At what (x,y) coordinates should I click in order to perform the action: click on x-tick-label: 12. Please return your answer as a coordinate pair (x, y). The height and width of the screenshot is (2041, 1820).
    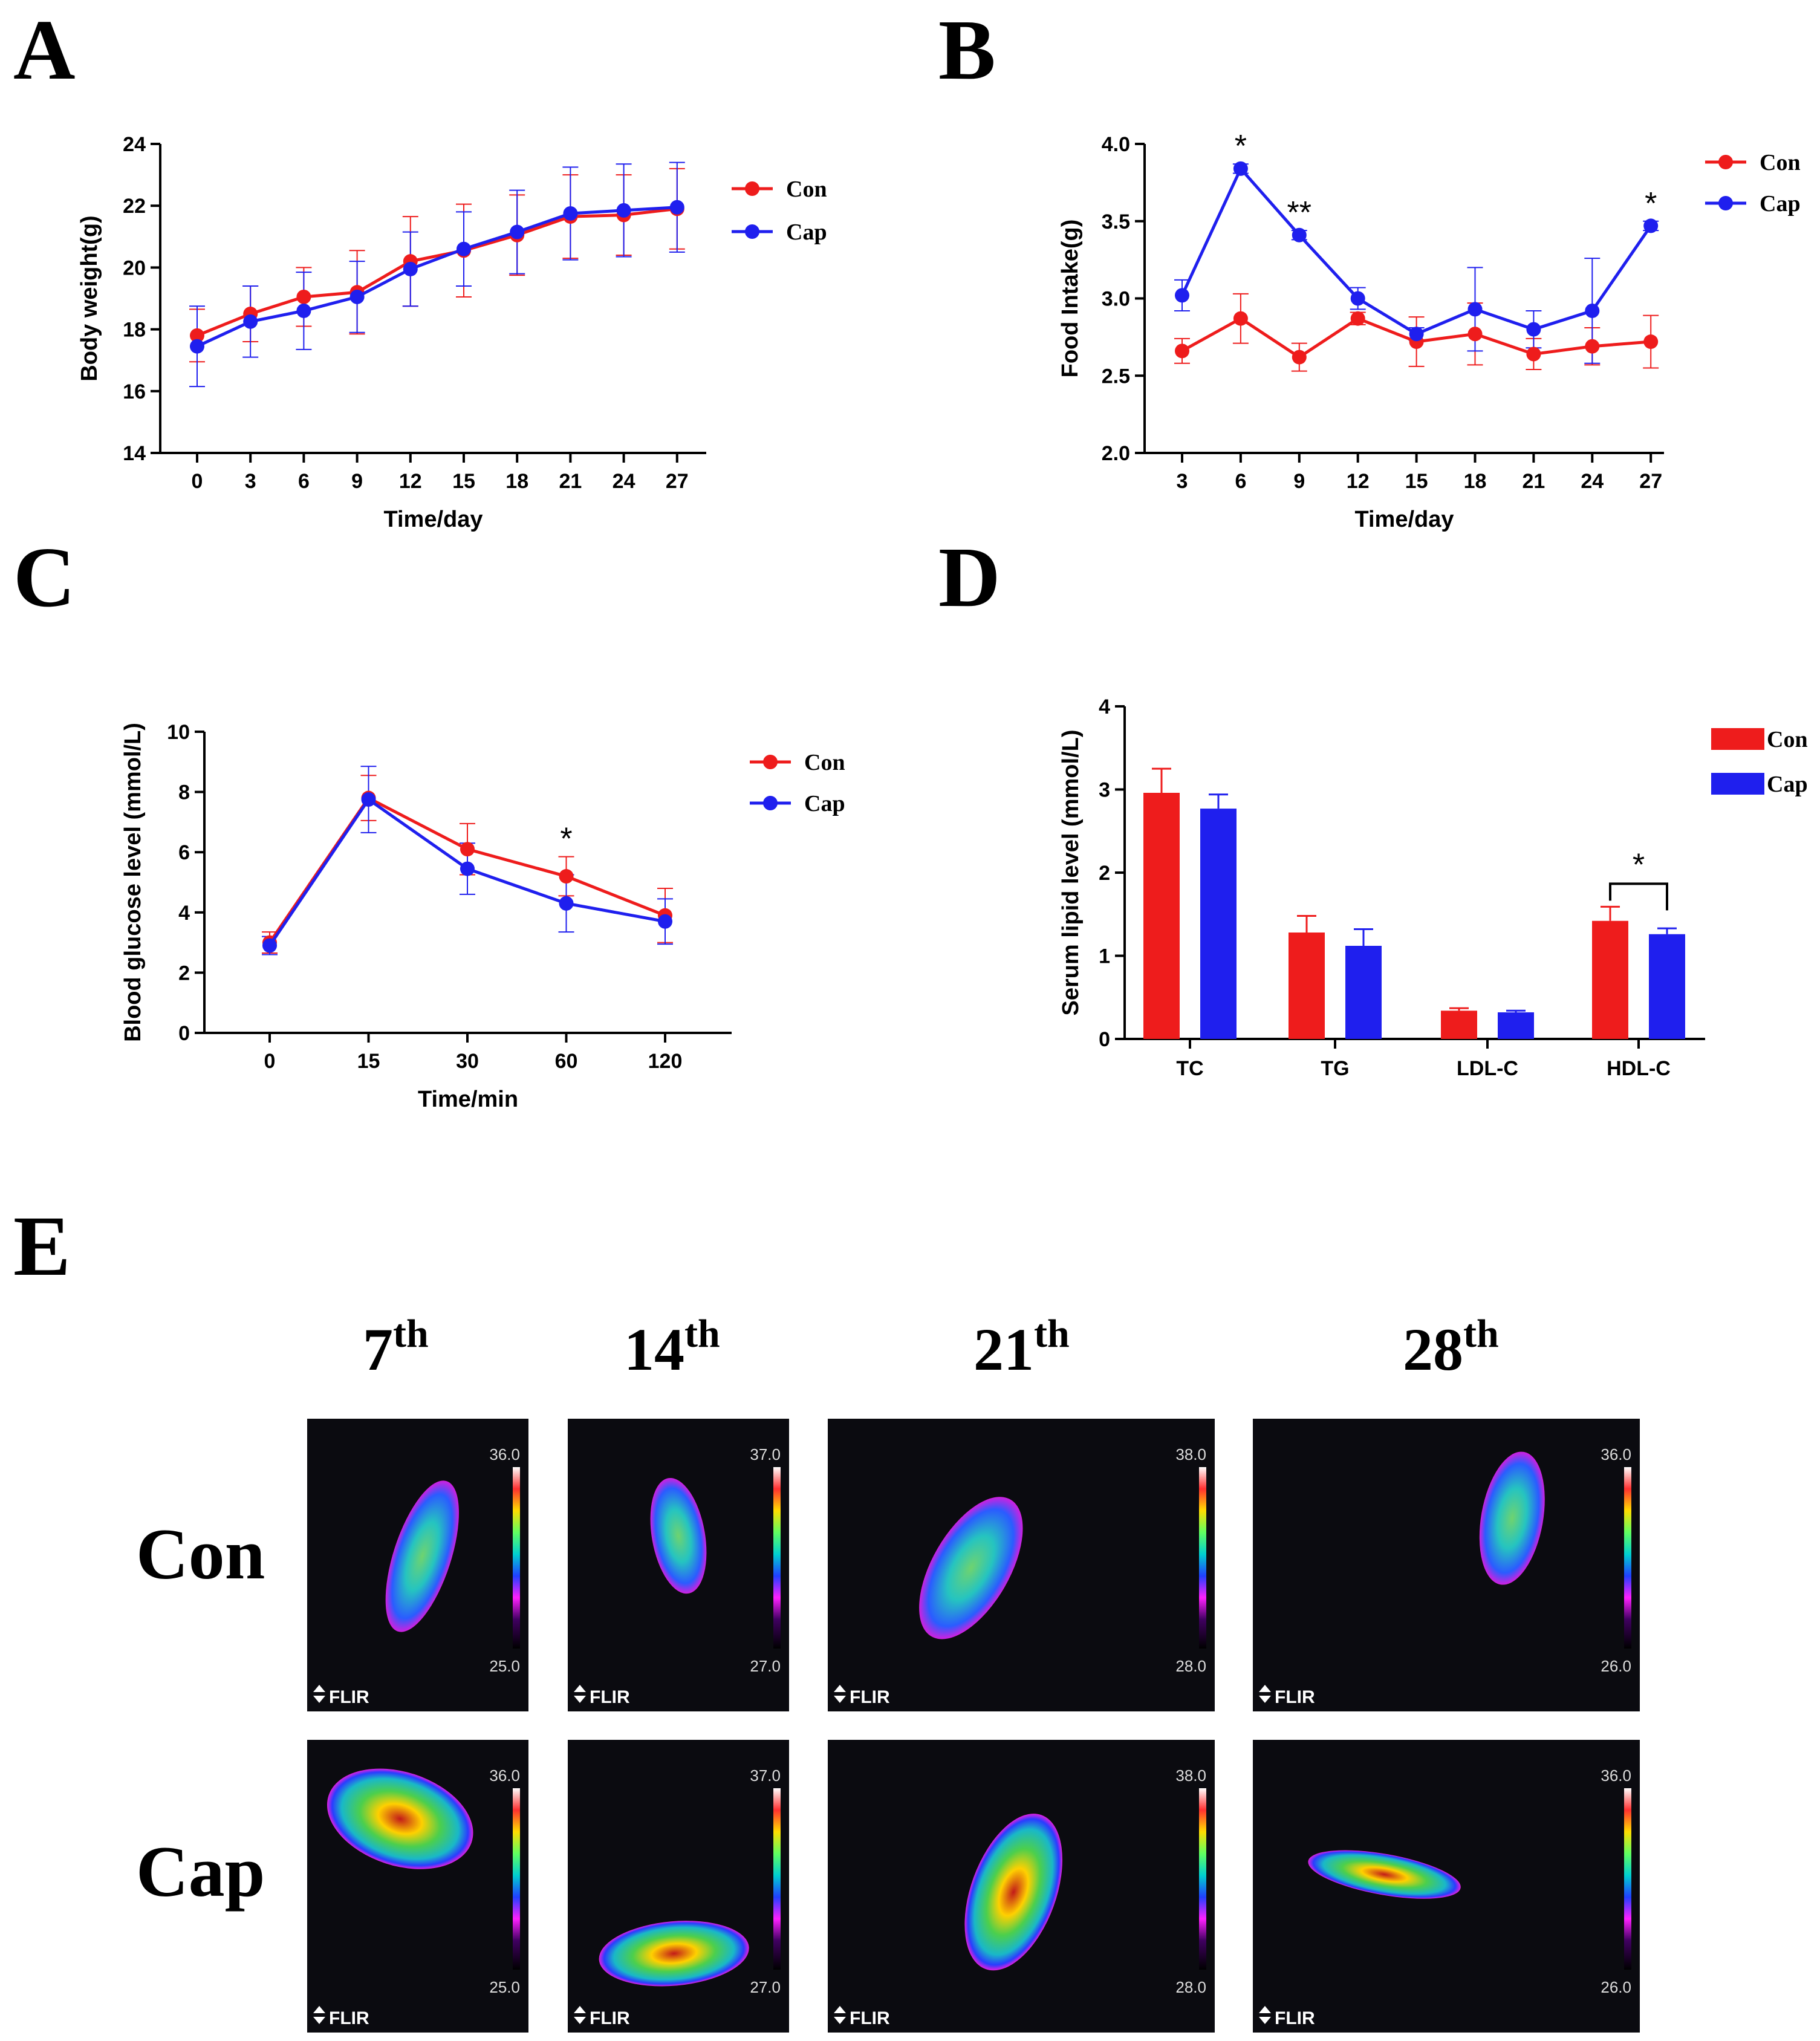
    Looking at the image, I should click on (410, 481).